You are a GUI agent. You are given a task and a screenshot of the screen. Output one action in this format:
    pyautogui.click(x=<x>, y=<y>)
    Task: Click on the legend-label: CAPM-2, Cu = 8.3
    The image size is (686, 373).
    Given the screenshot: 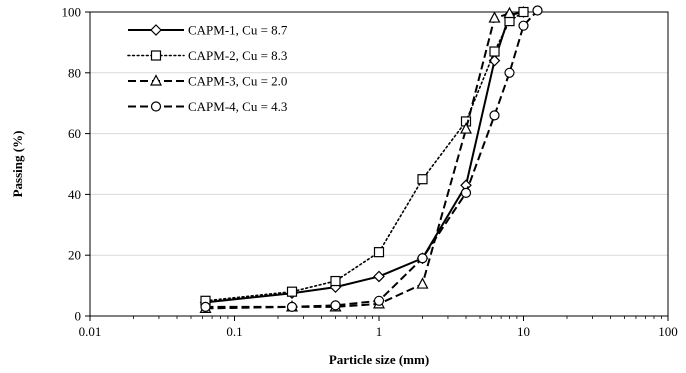 What is the action you would take?
    pyautogui.click(x=237, y=55)
    